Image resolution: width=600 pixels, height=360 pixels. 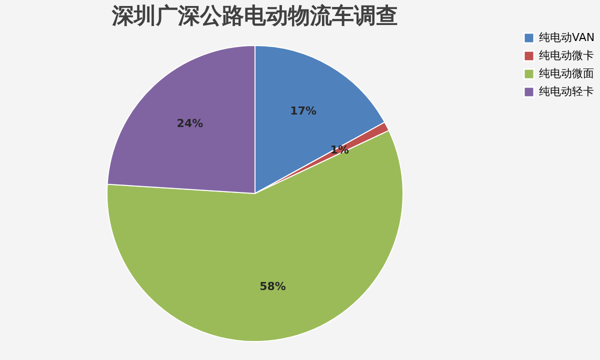 I want to click on legend-label: 纯电动微卡, so click(x=566, y=55).